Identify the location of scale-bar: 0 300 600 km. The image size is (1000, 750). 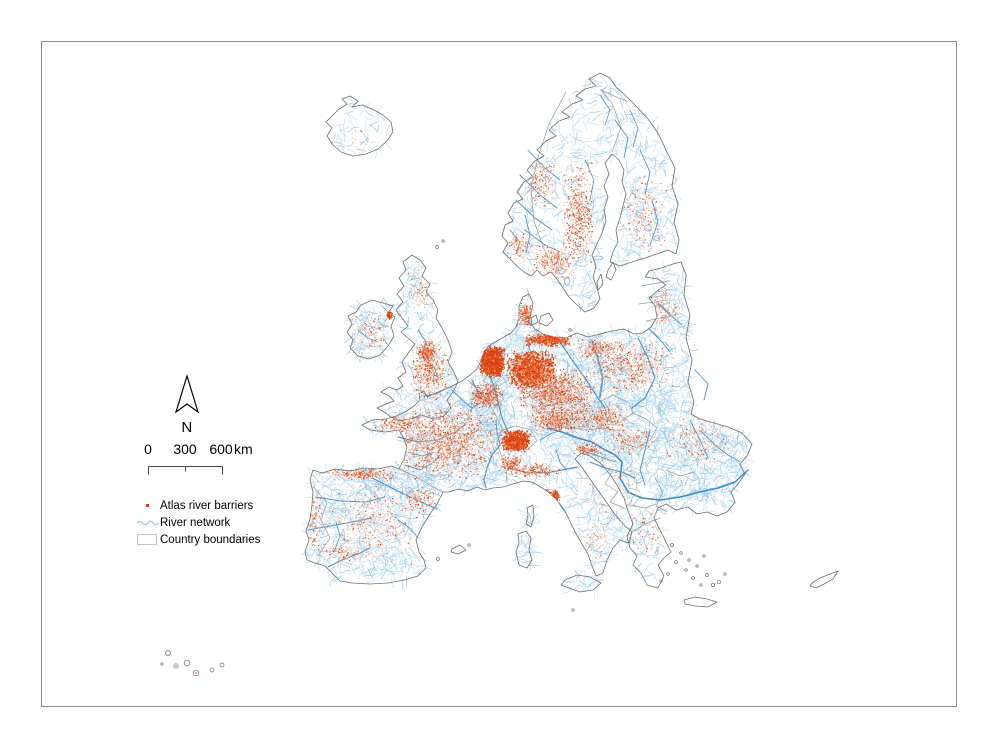
(205, 461).